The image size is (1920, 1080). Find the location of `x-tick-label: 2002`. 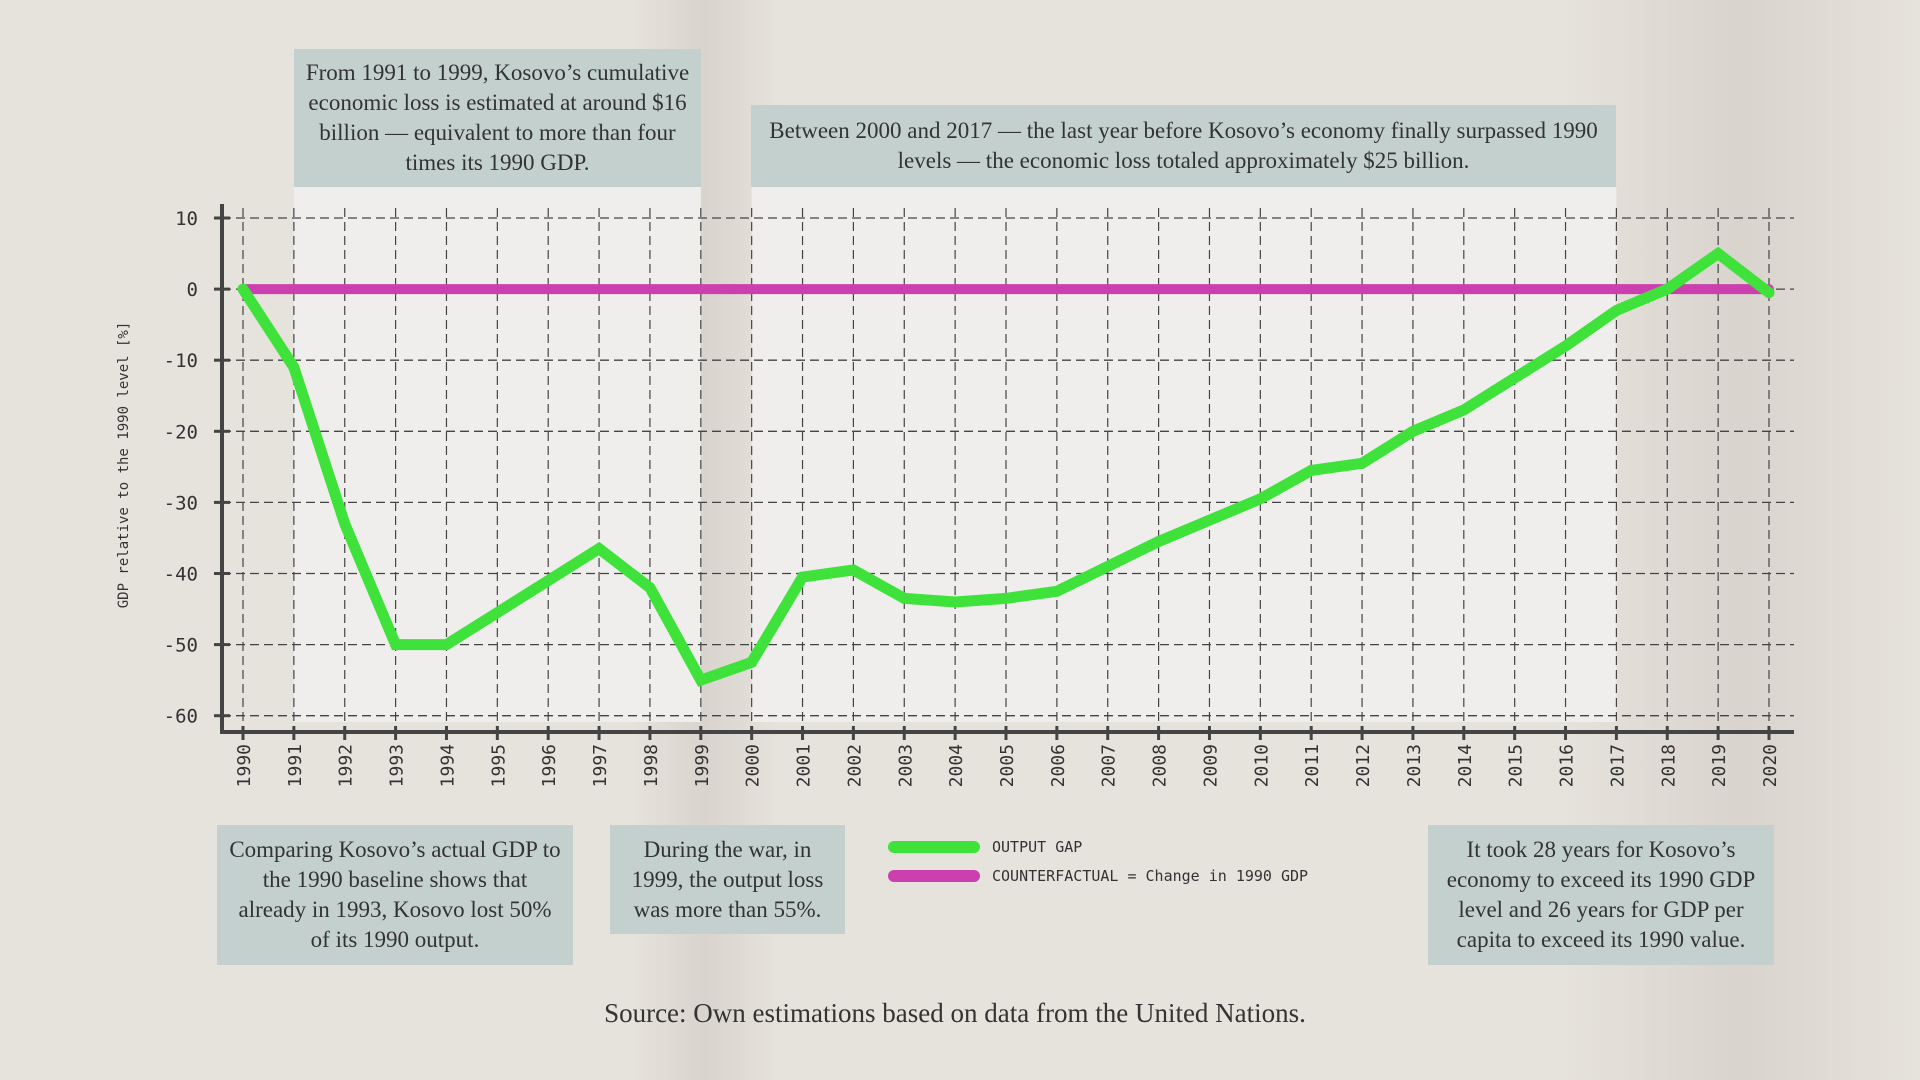

x-tick-label: 2002 is located at coordinates (854, 765).